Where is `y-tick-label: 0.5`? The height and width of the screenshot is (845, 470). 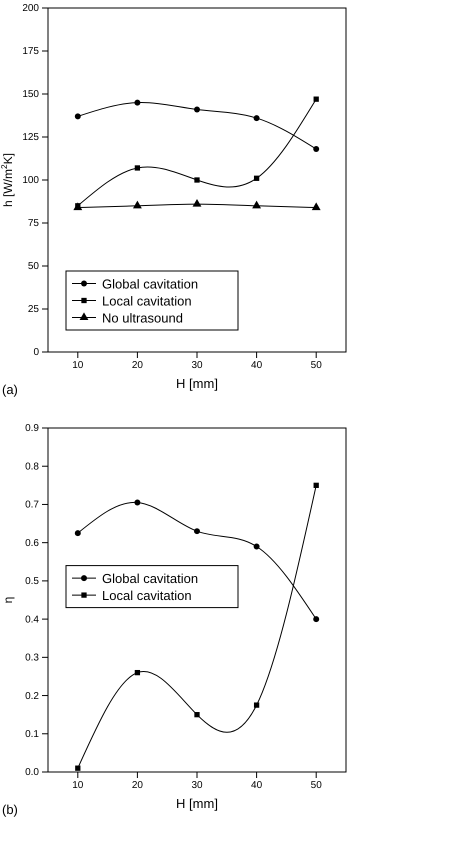 y-tick-label: 0.5 is located at coordinates (32, 582).